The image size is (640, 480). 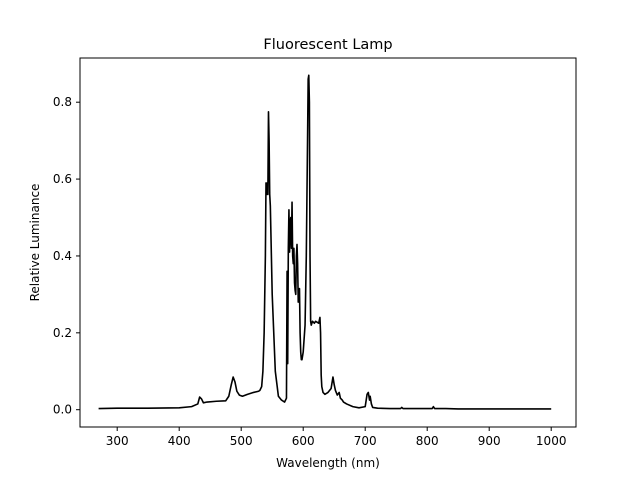 What do you see at coordinates (62, 410) in the screenshot?
I see `y-tick-label: 0.0` at bounding box center [62, 410].